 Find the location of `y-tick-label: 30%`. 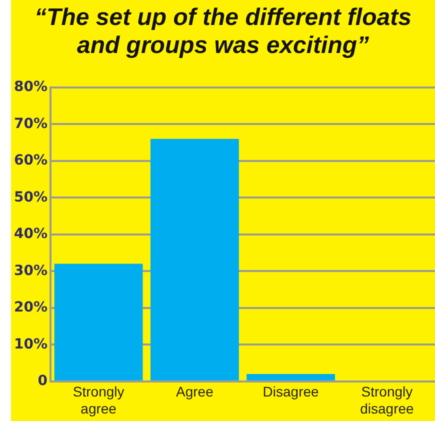

y-tick-label: 30% is located at coordinates (31, 270).